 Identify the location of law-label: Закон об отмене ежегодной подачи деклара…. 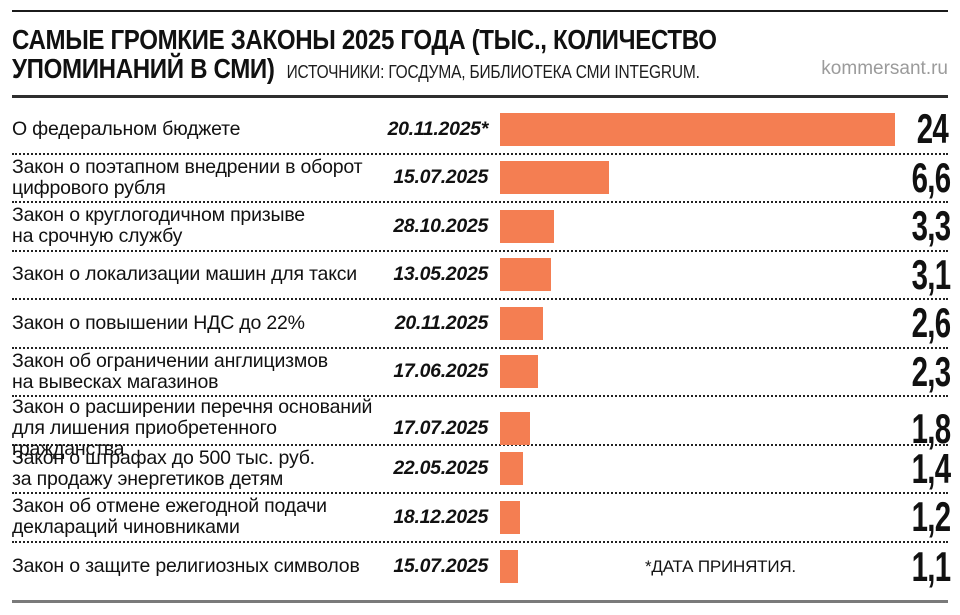
(169, 517).